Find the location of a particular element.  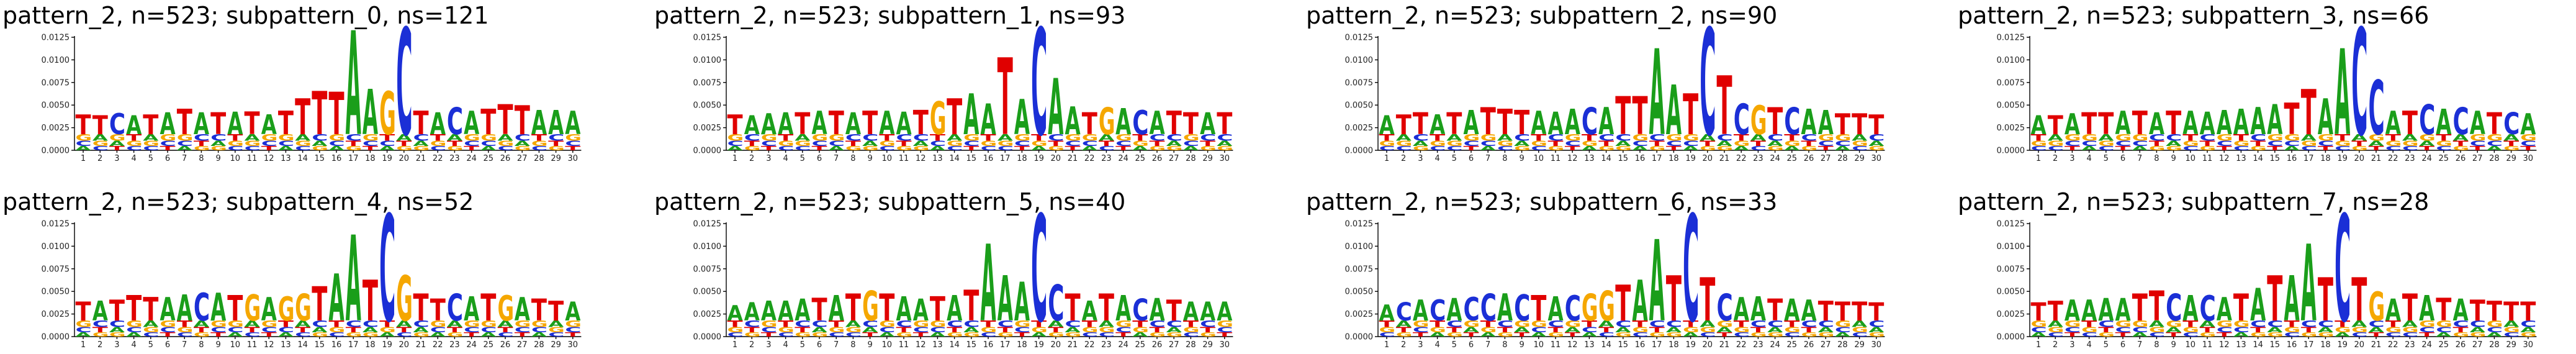

y-tick-label: 0.0075 is located at coordinates (56, 83).